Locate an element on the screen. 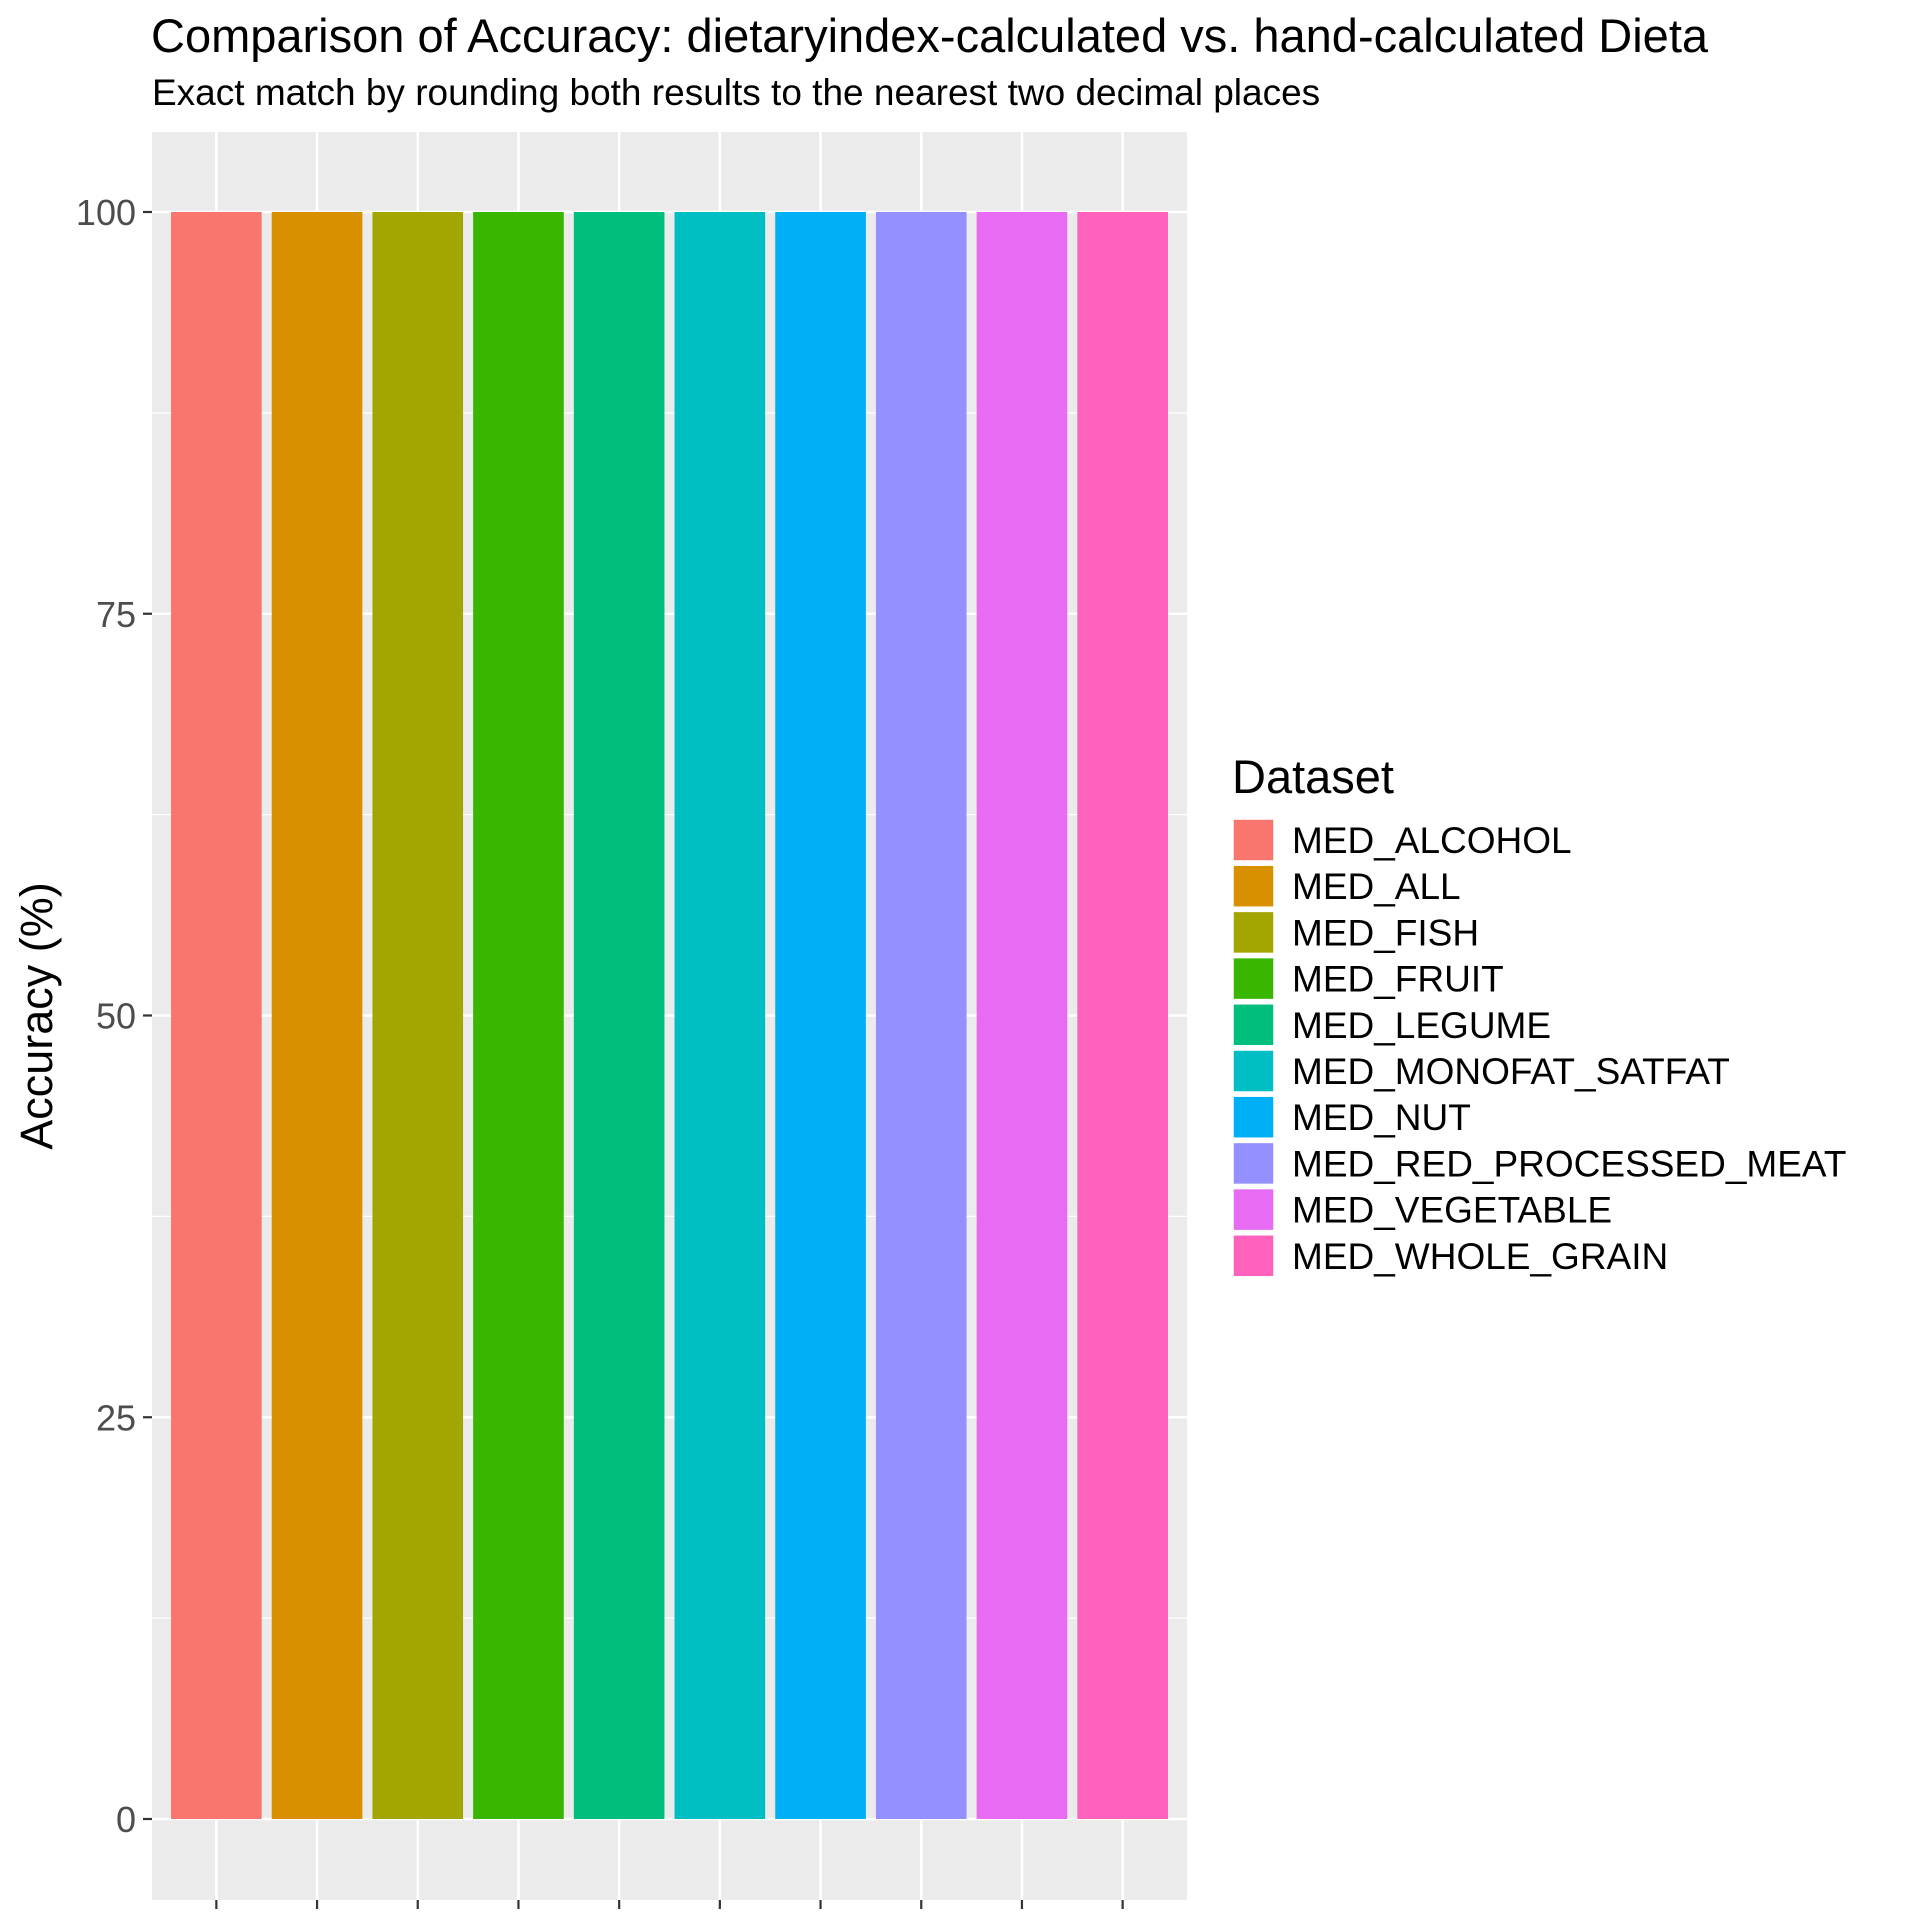 The height and width of the screenshot is (1920, 1920). legend-label: MED_VEGETABLE is located at coordinates (1452, 1210).